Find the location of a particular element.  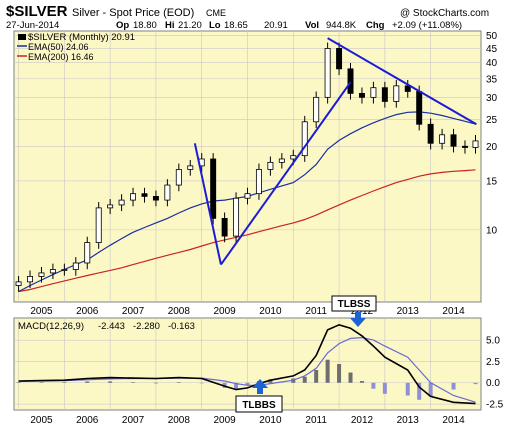

macd-x-tick: 2009 is located at coordinates (224, 420).